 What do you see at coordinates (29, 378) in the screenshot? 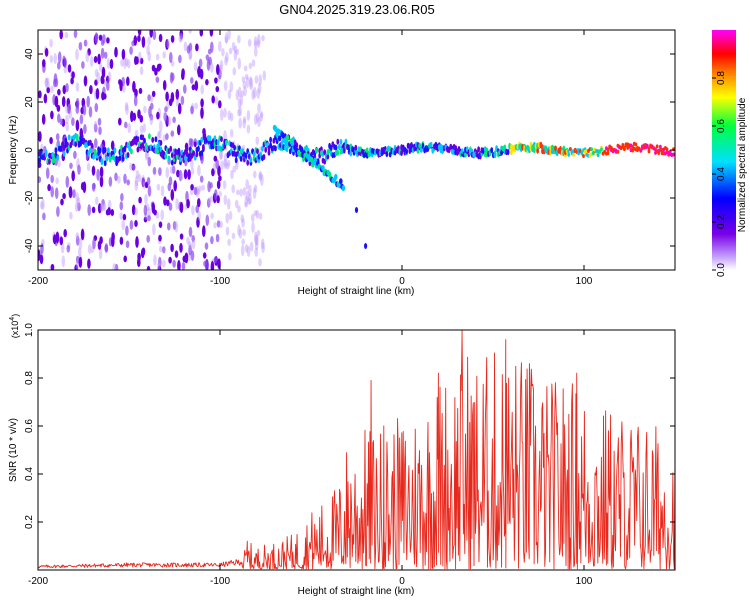
I see `snr-y-tick-label: 0.8` at bounding box center [29, 378].